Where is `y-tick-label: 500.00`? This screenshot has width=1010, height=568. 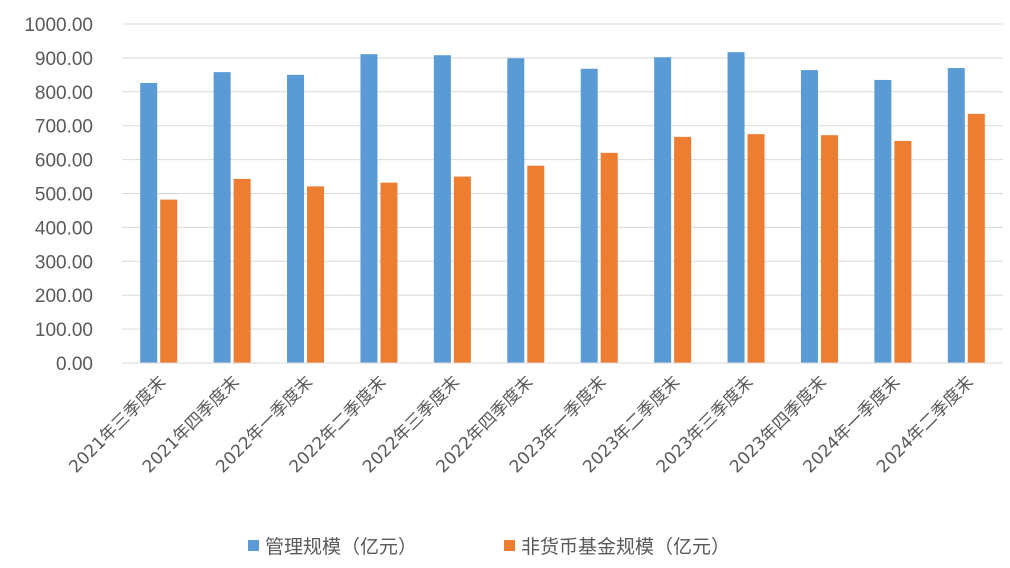 y-tick-label: 500.00 is located at coordinates (64, 195).